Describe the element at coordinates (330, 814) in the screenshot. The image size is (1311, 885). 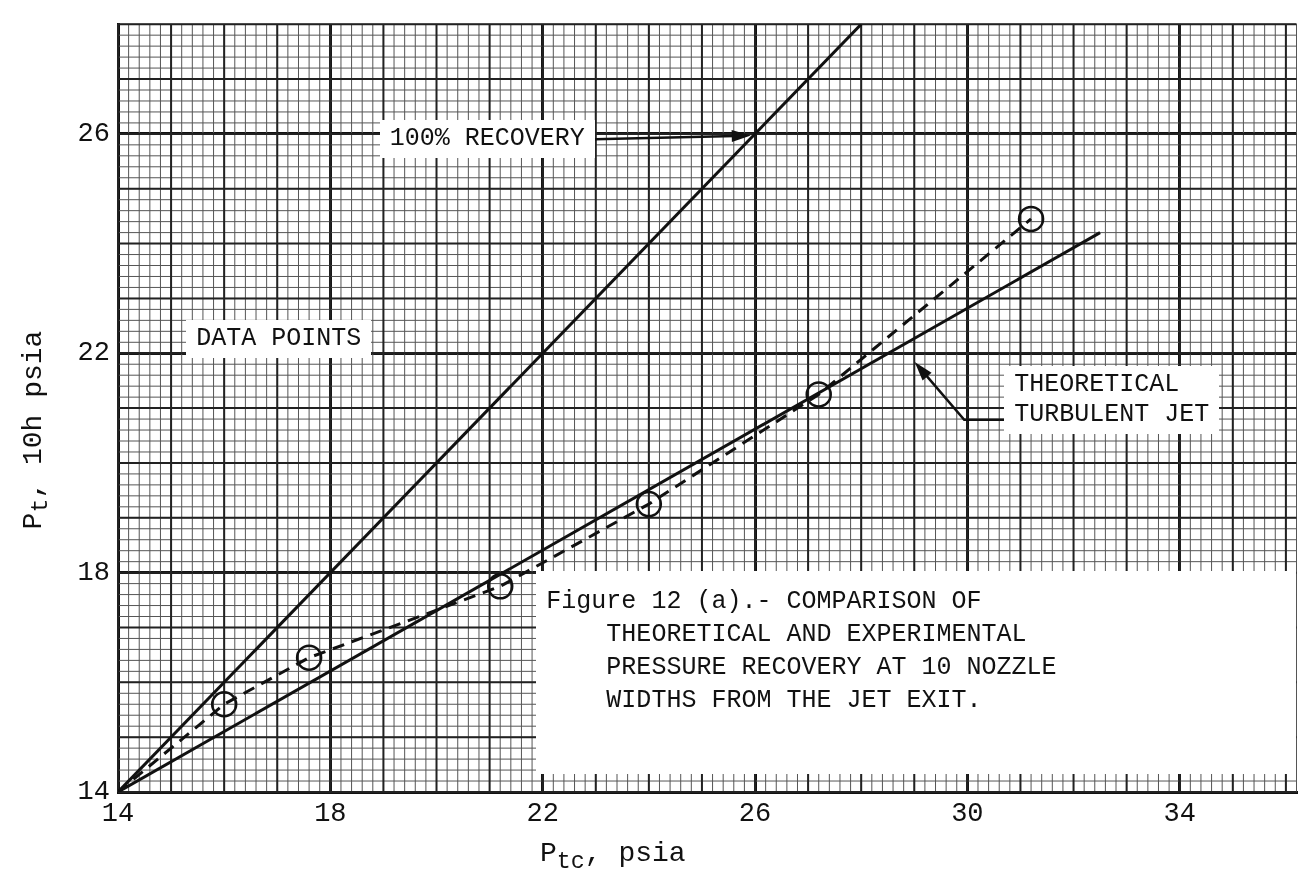
I see `x-tick-label: 18` at that location.